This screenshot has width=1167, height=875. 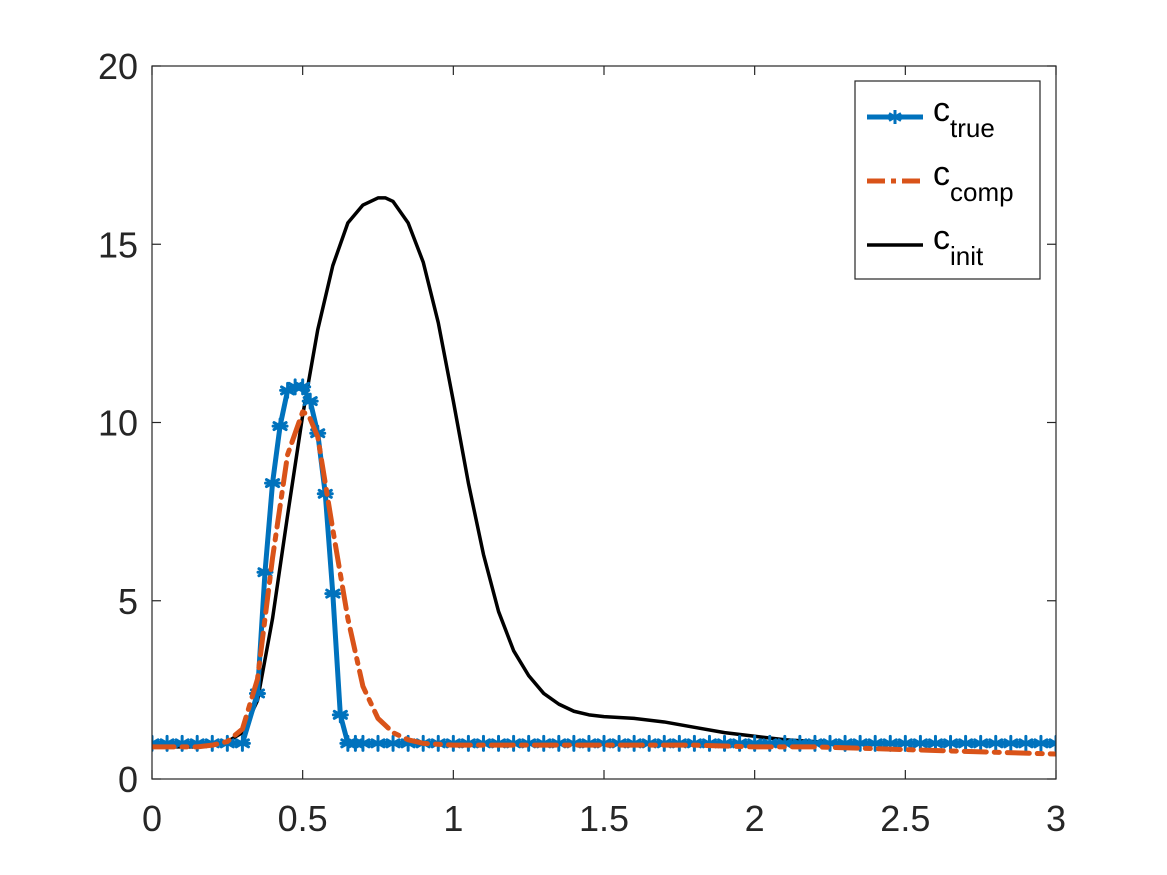 What do you see at coordinates (118, 66) in the screenshot?
I see `y-tick-label: 20` at bounding box center [118, 66].